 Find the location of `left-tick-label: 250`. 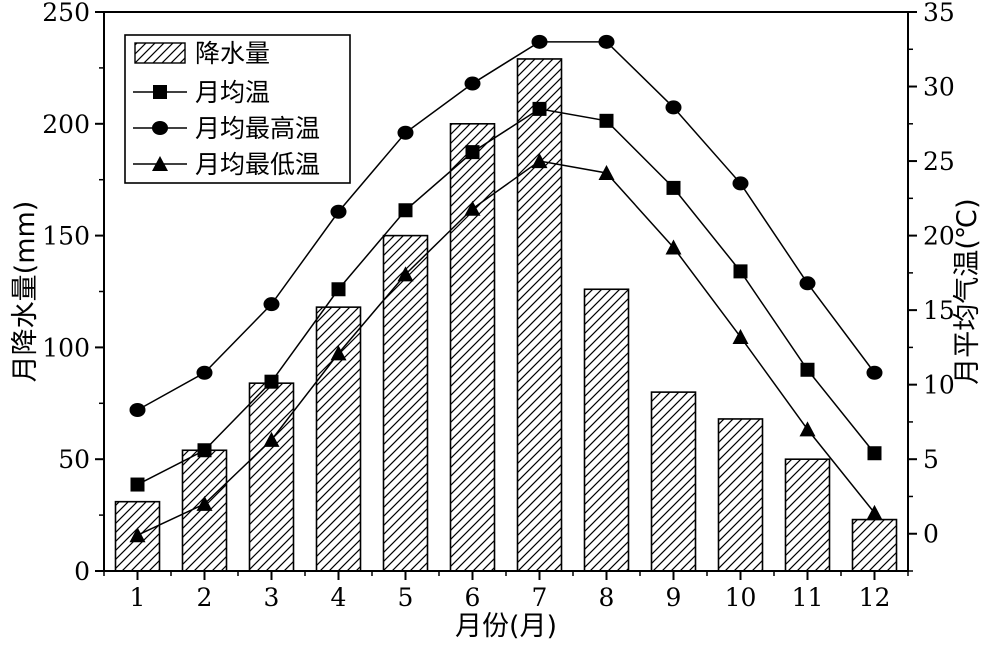

left-tick-label: 250 is located at coordinates (66, 13).